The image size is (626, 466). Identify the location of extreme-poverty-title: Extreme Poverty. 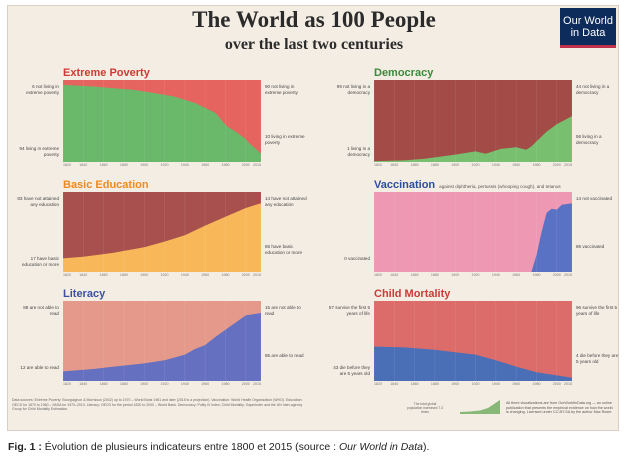
(106, 73).